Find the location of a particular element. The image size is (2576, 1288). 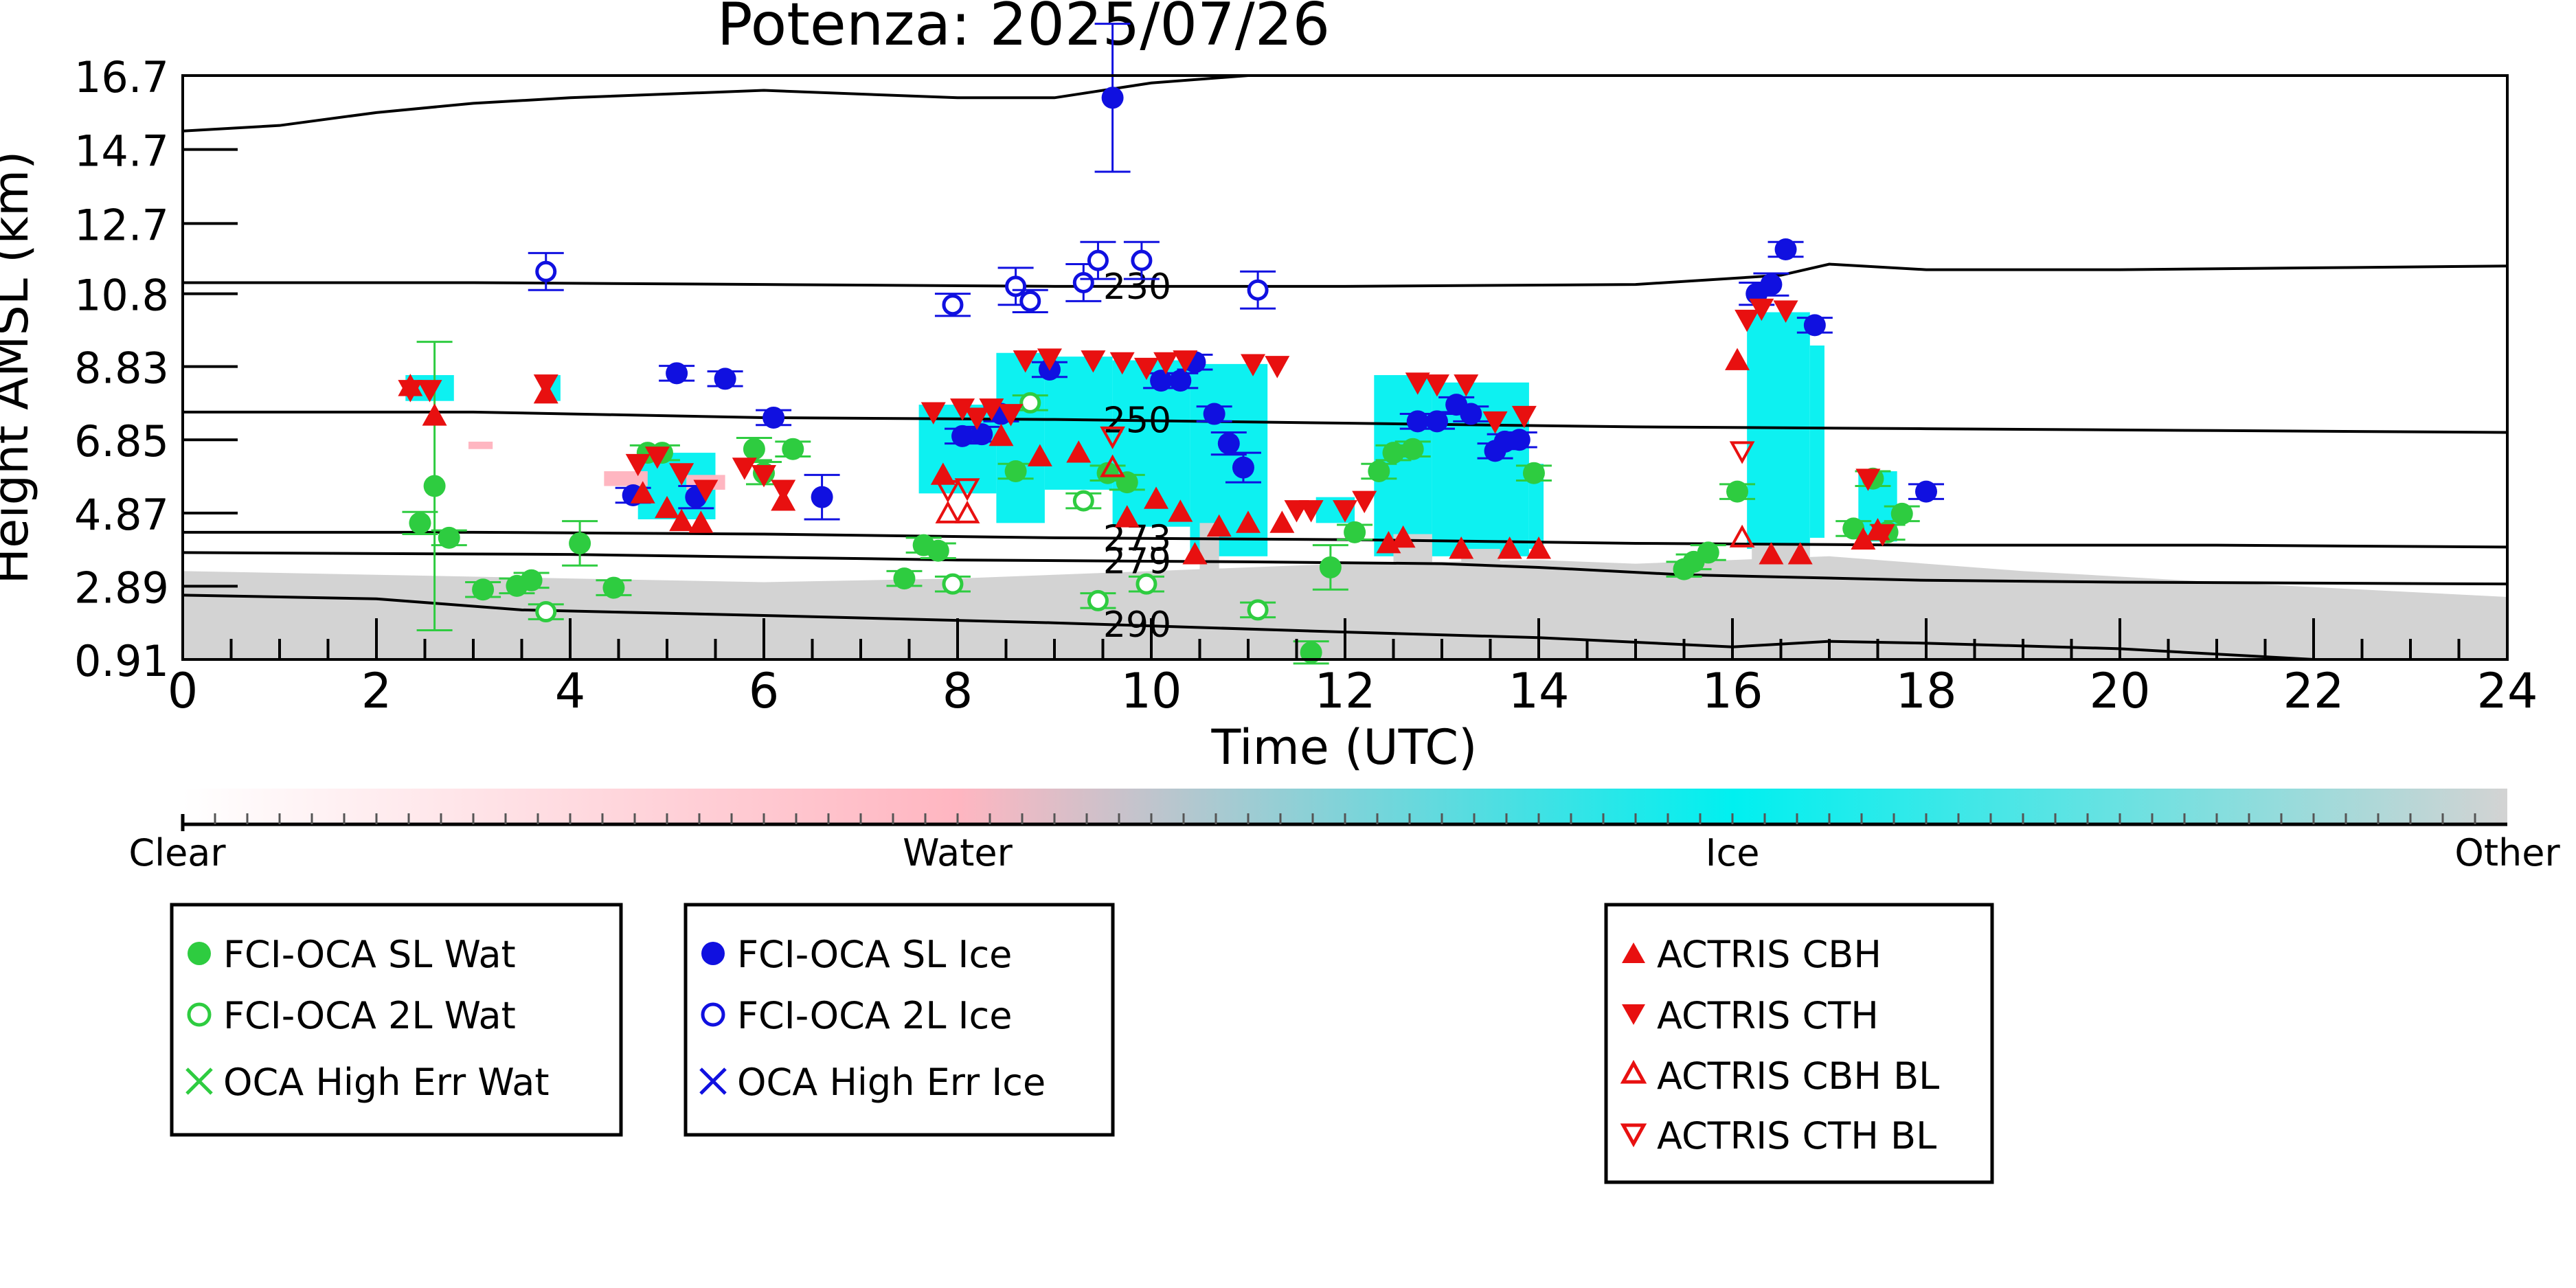

legend-marker-higherr-wat is located at coordinates (199, 1081).